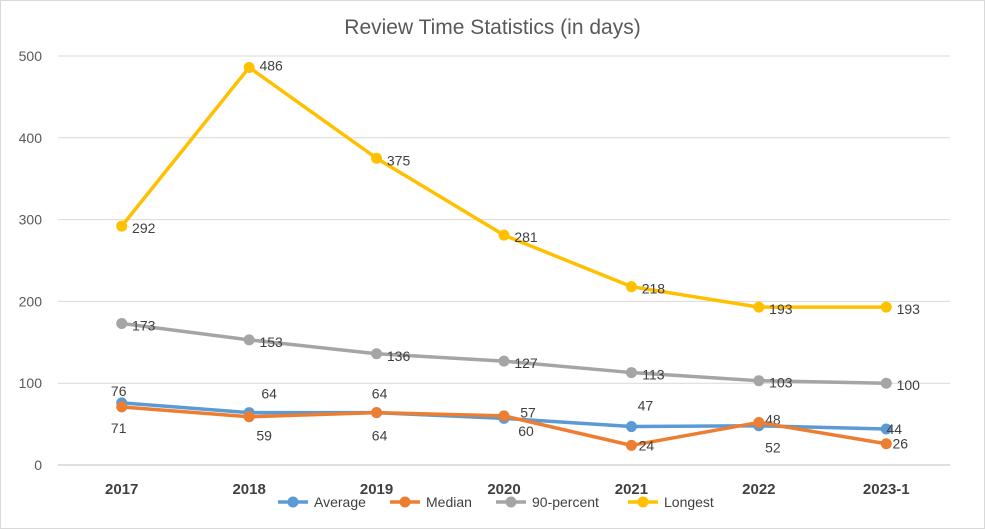 The width and height of the screenshot is (985, 529). What do you see at coordinates (654, 289) in the screenshot?
I see `data-label: 218` at bounding box center [654, 289].